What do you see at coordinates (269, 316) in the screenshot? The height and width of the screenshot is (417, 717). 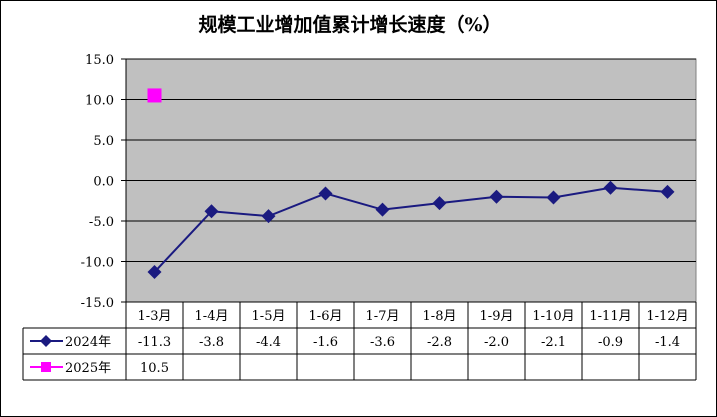 I see `category-label: 1-5月` at bounding box center [269, 316].